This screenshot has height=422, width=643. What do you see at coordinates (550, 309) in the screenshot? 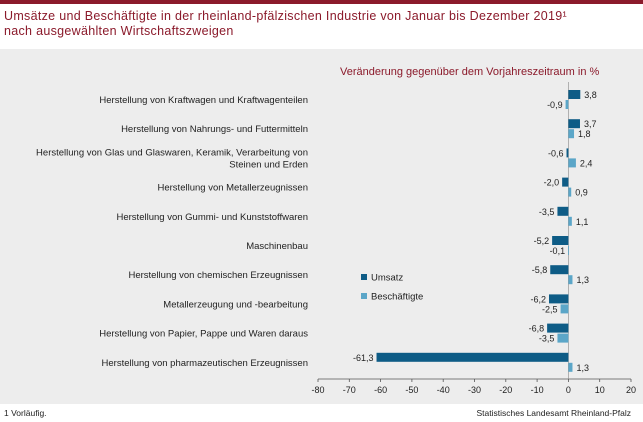
I see `data-label: -2,5` at bounding box center [550, 309].